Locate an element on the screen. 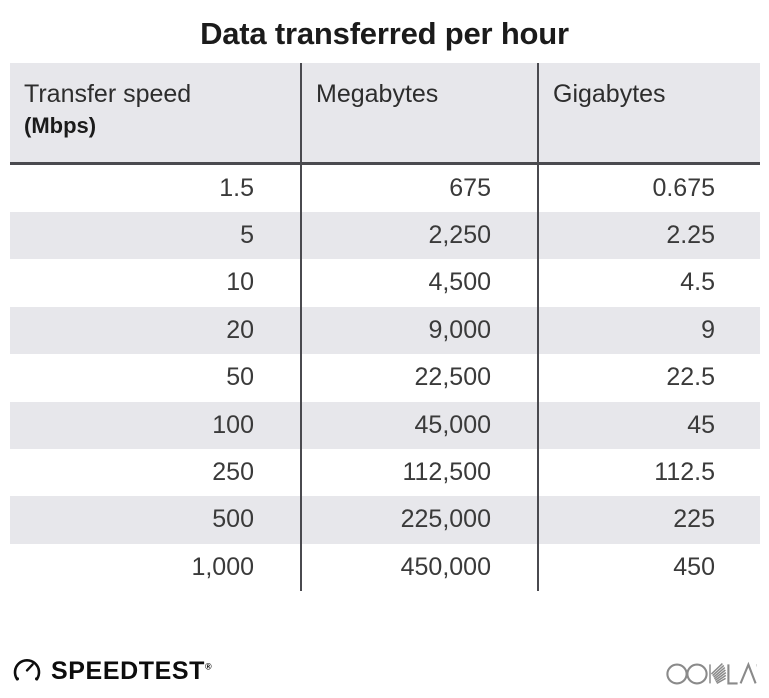 The width and height of the screenshot is (769, 698). cell-gigabytes: 22.5 is located at coordinates (648, 378).